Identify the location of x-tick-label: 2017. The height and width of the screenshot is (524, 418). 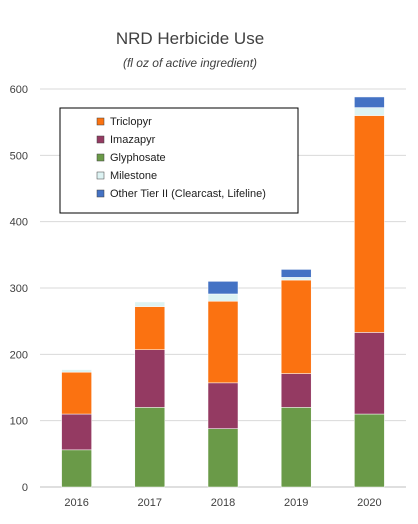
(150, 503).